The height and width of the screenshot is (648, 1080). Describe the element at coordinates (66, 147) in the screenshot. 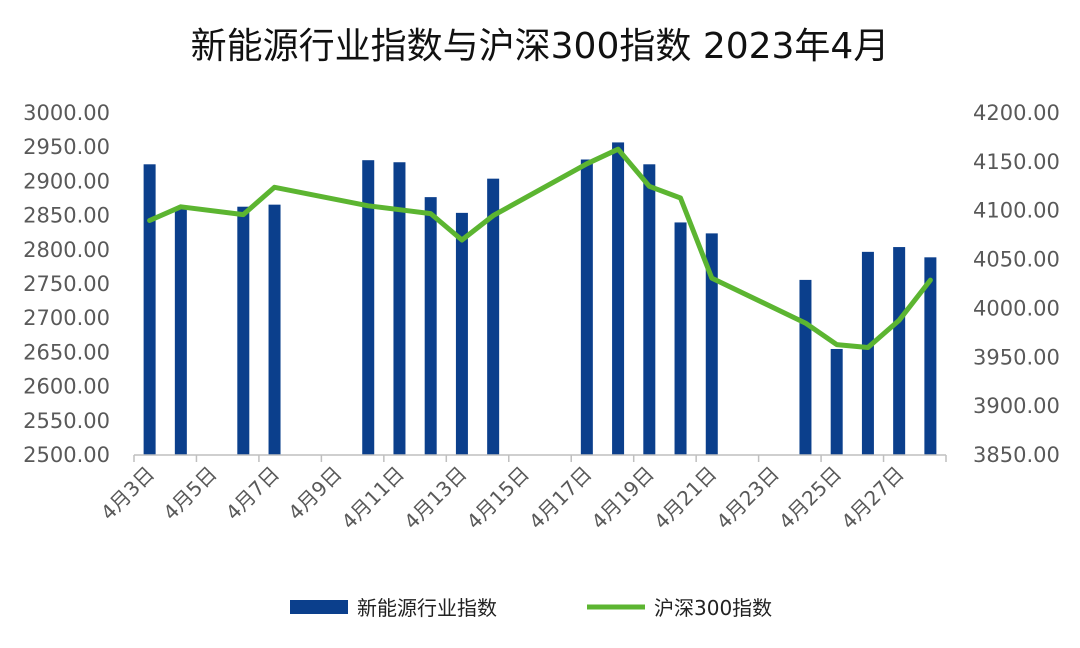

I see `y-left-tick-label: 2950.00` at that location.